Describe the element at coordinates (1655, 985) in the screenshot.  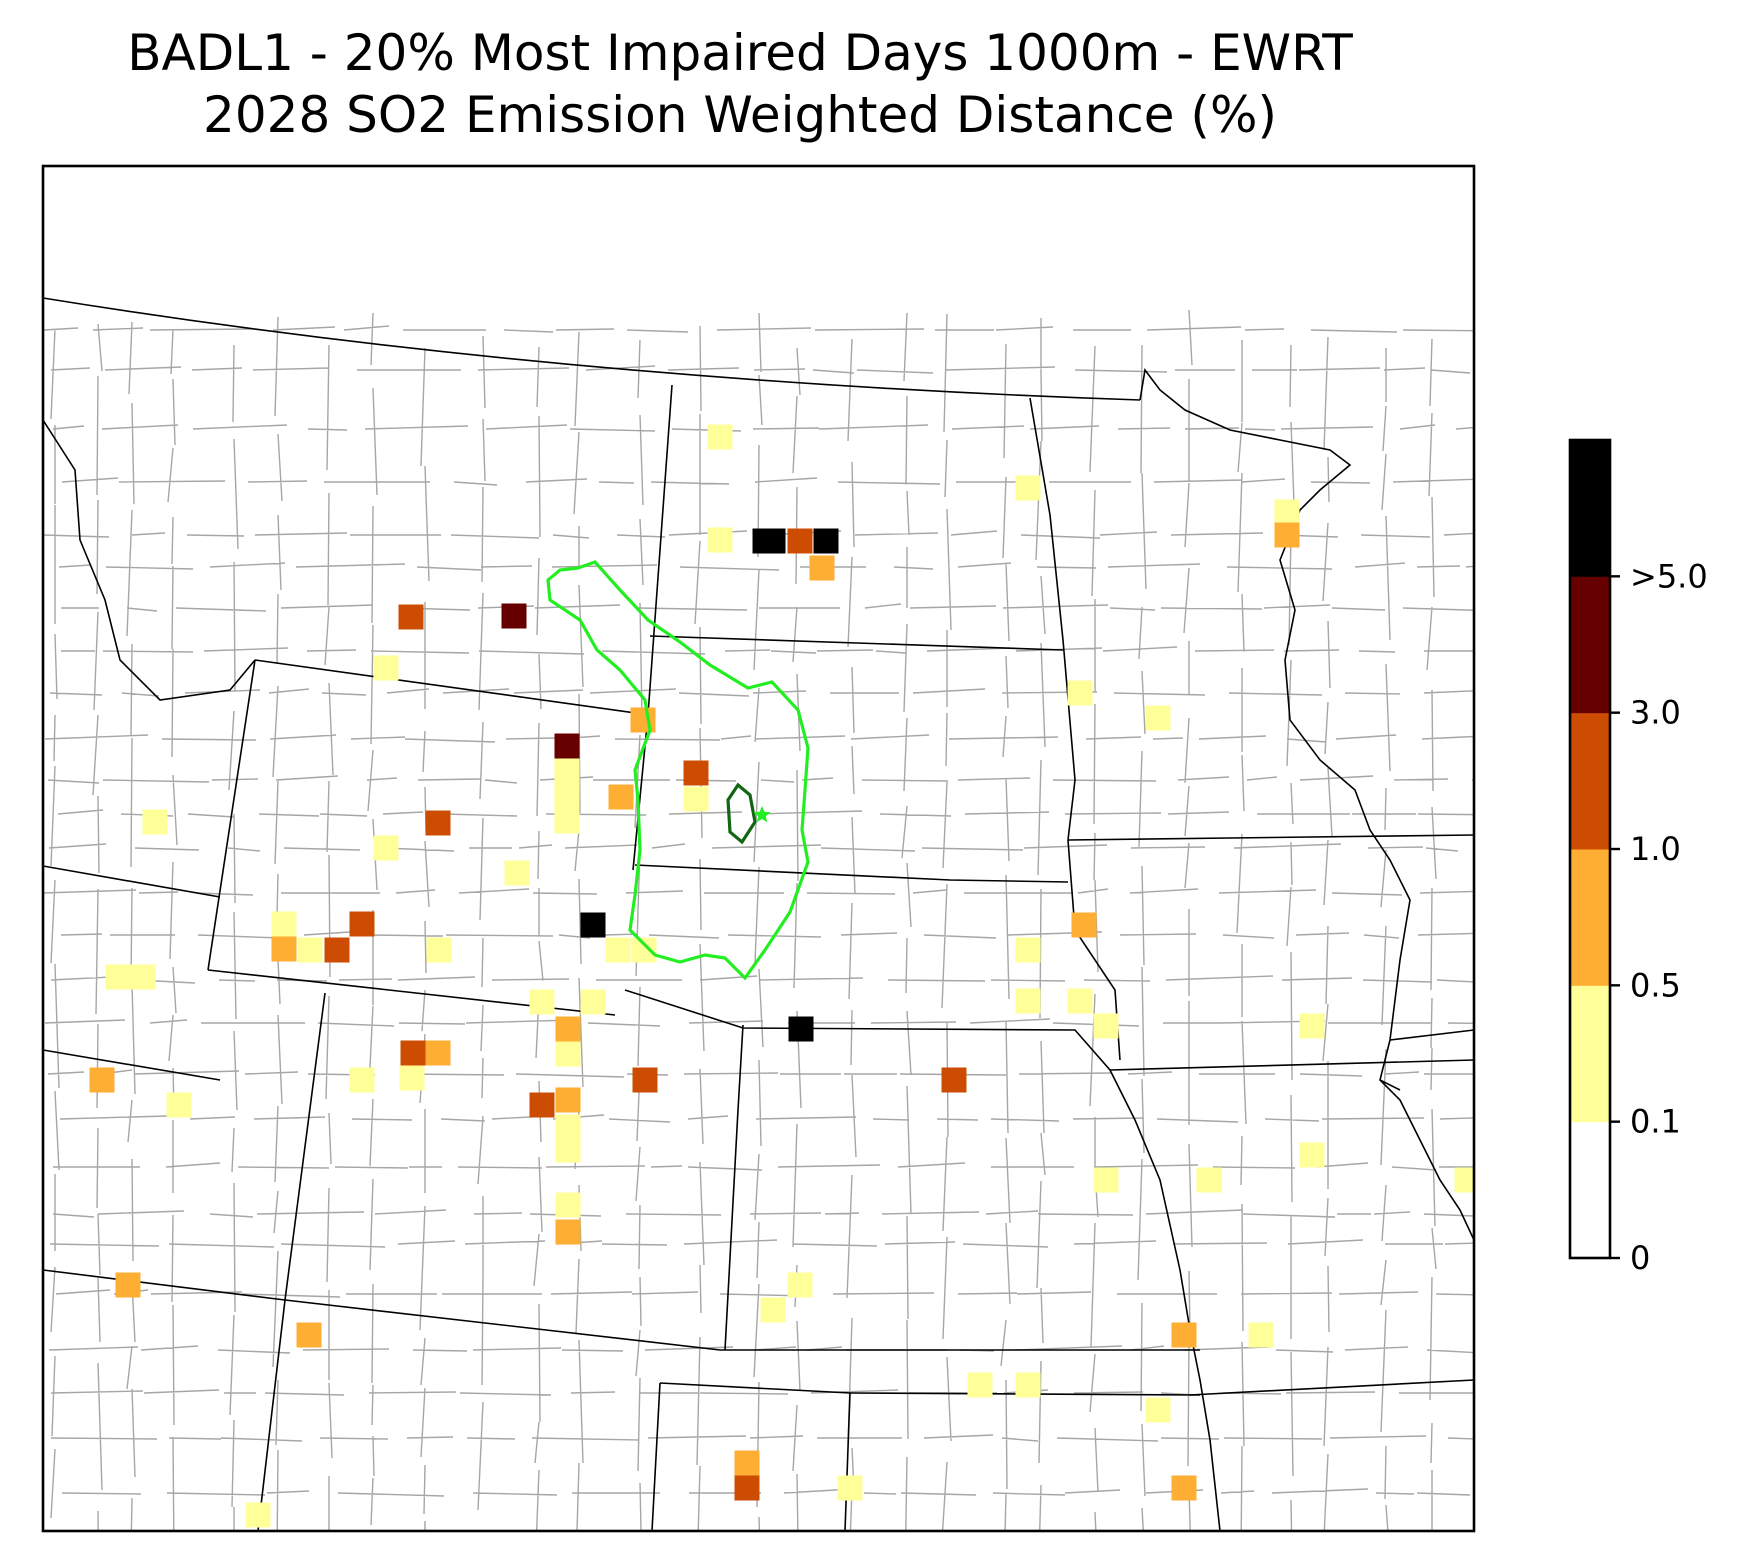
I see `colorbar-tick-label: 0.5` at that location.